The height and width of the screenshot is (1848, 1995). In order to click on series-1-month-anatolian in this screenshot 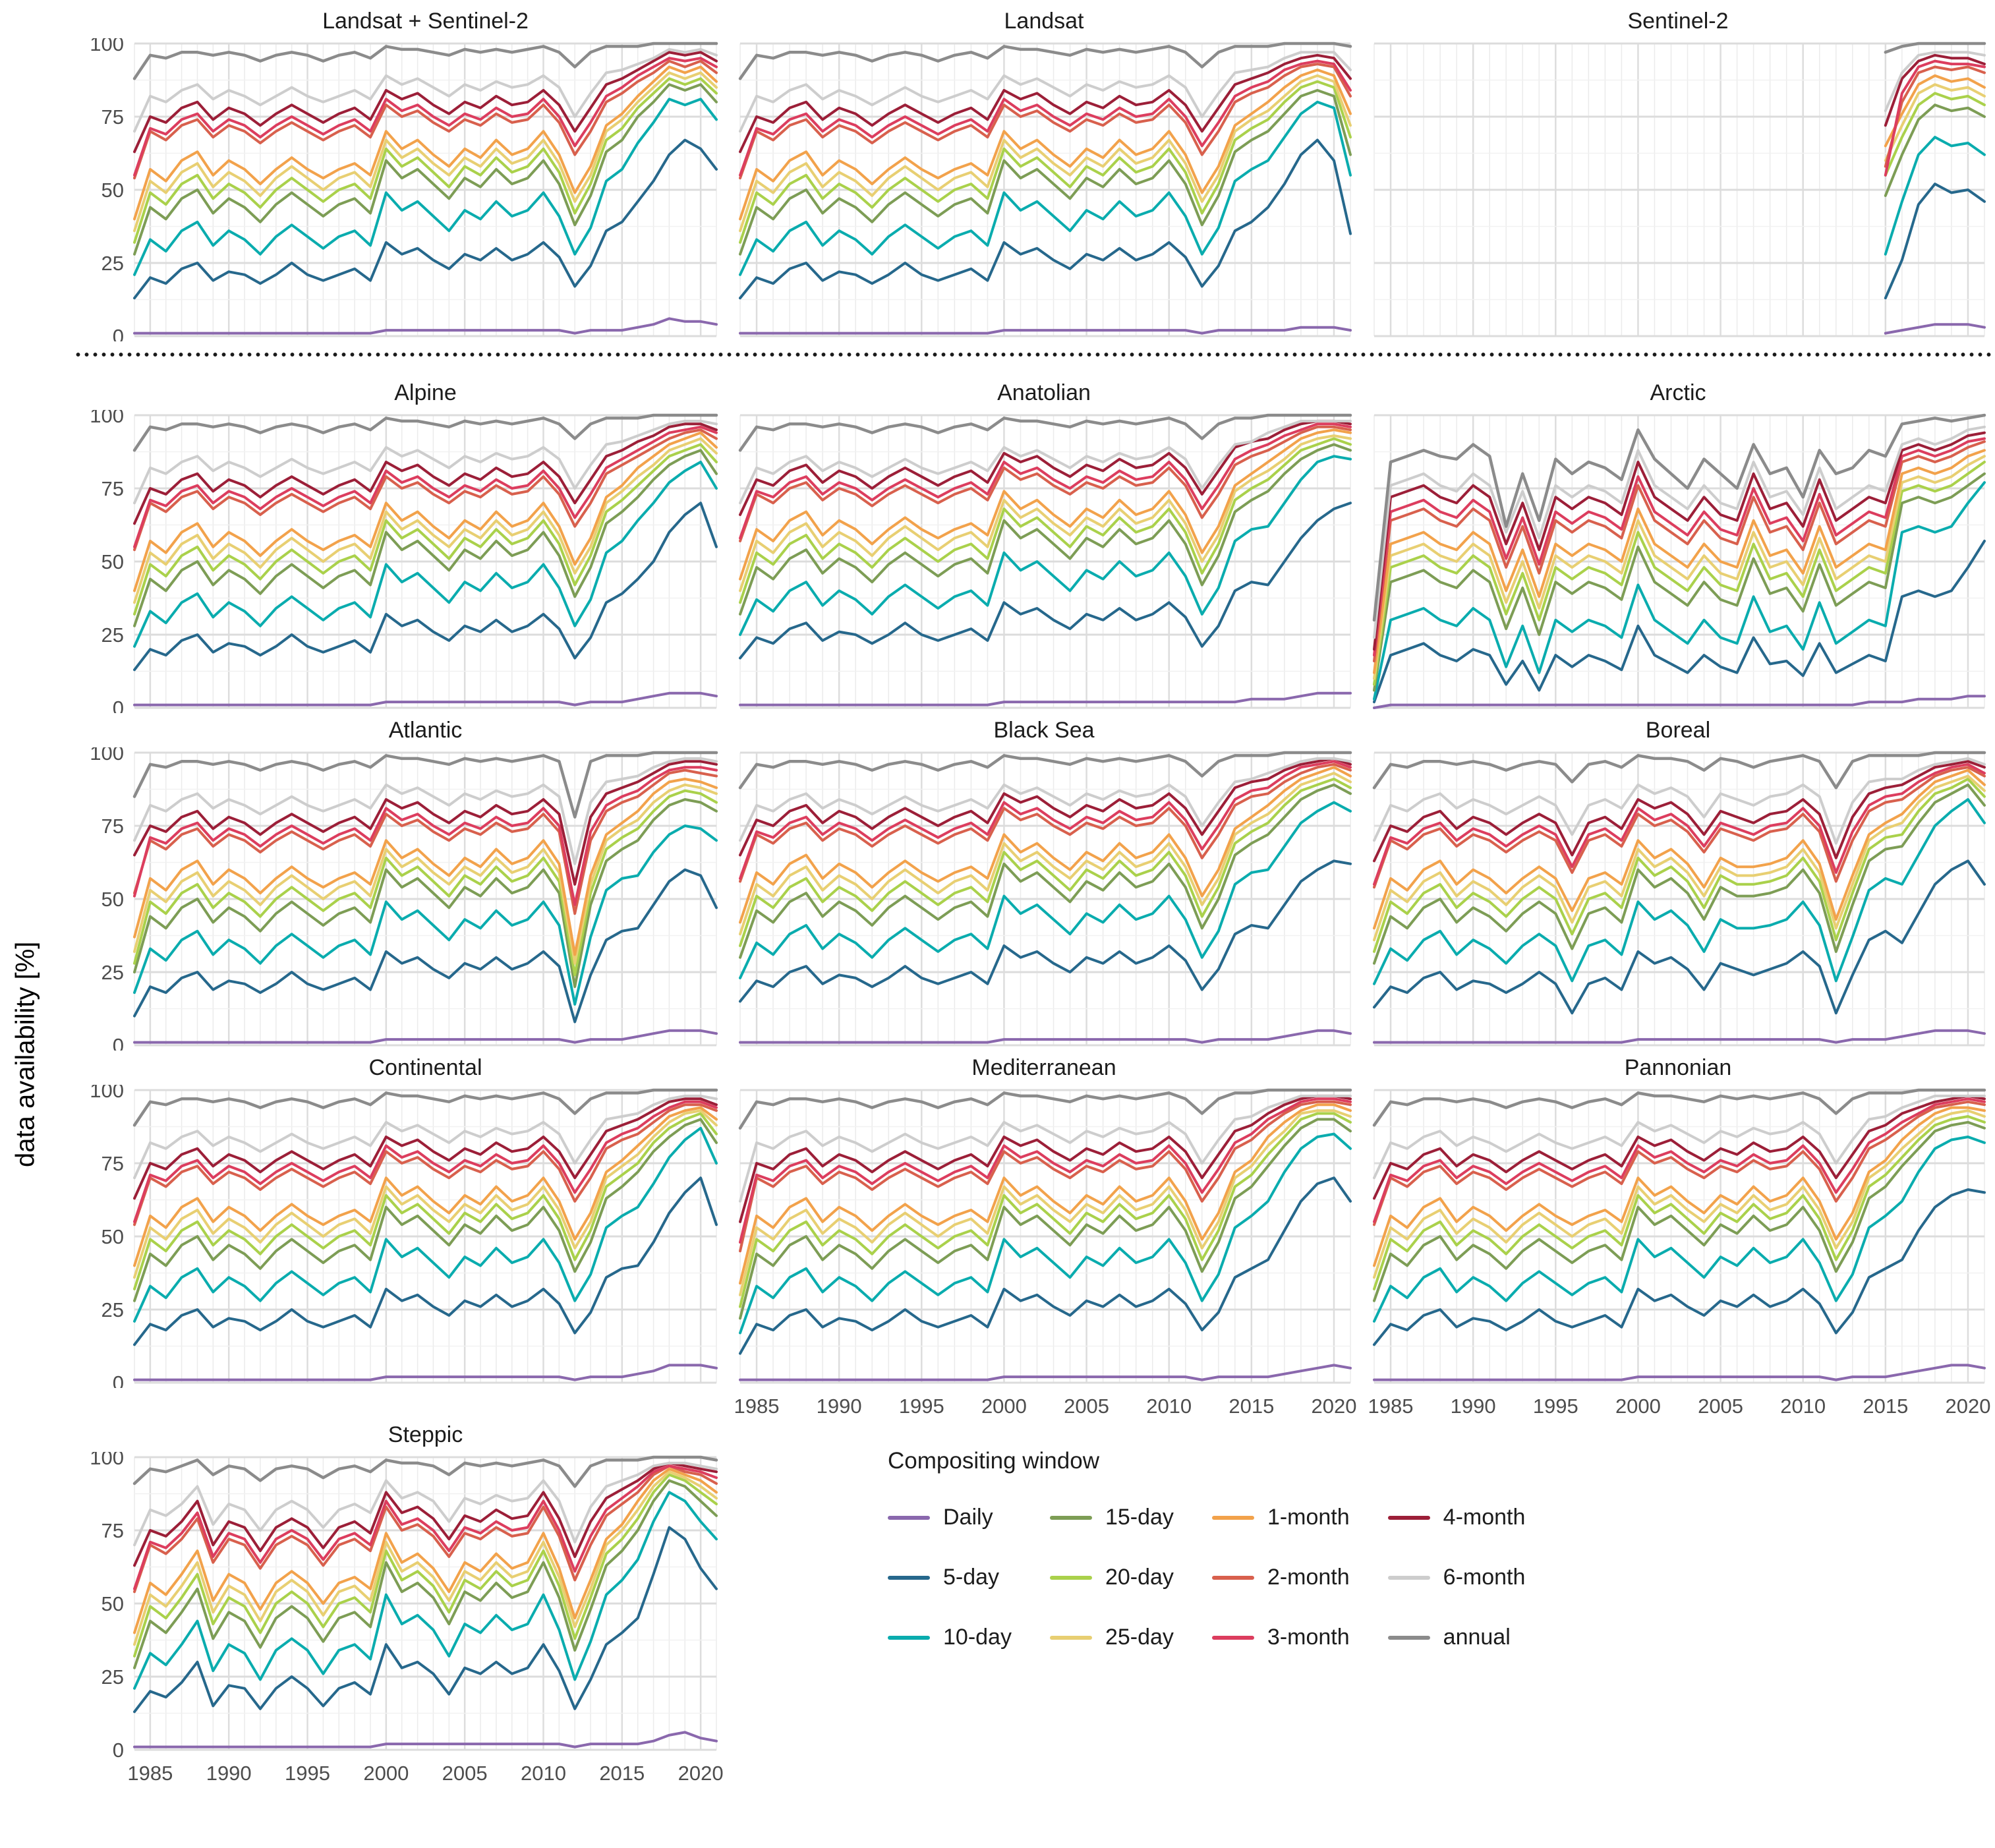, I will do `click(1045, 505)`.